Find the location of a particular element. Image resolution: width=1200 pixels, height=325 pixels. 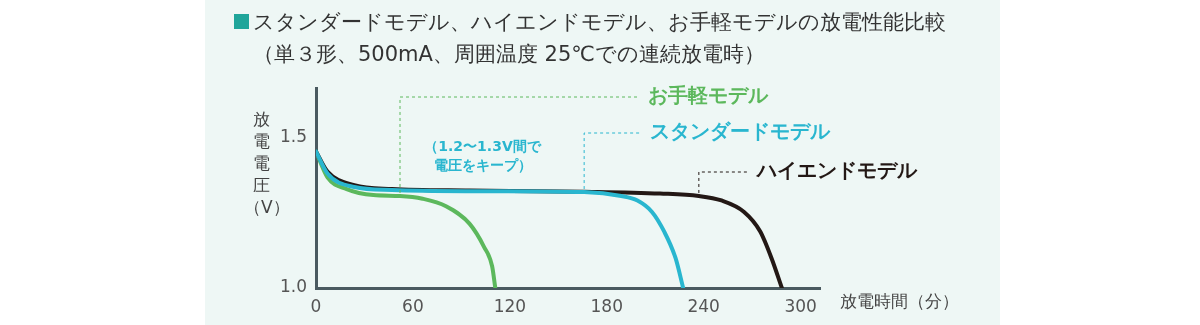

x-tick-label: 0 is located at coordinates (316, 305).